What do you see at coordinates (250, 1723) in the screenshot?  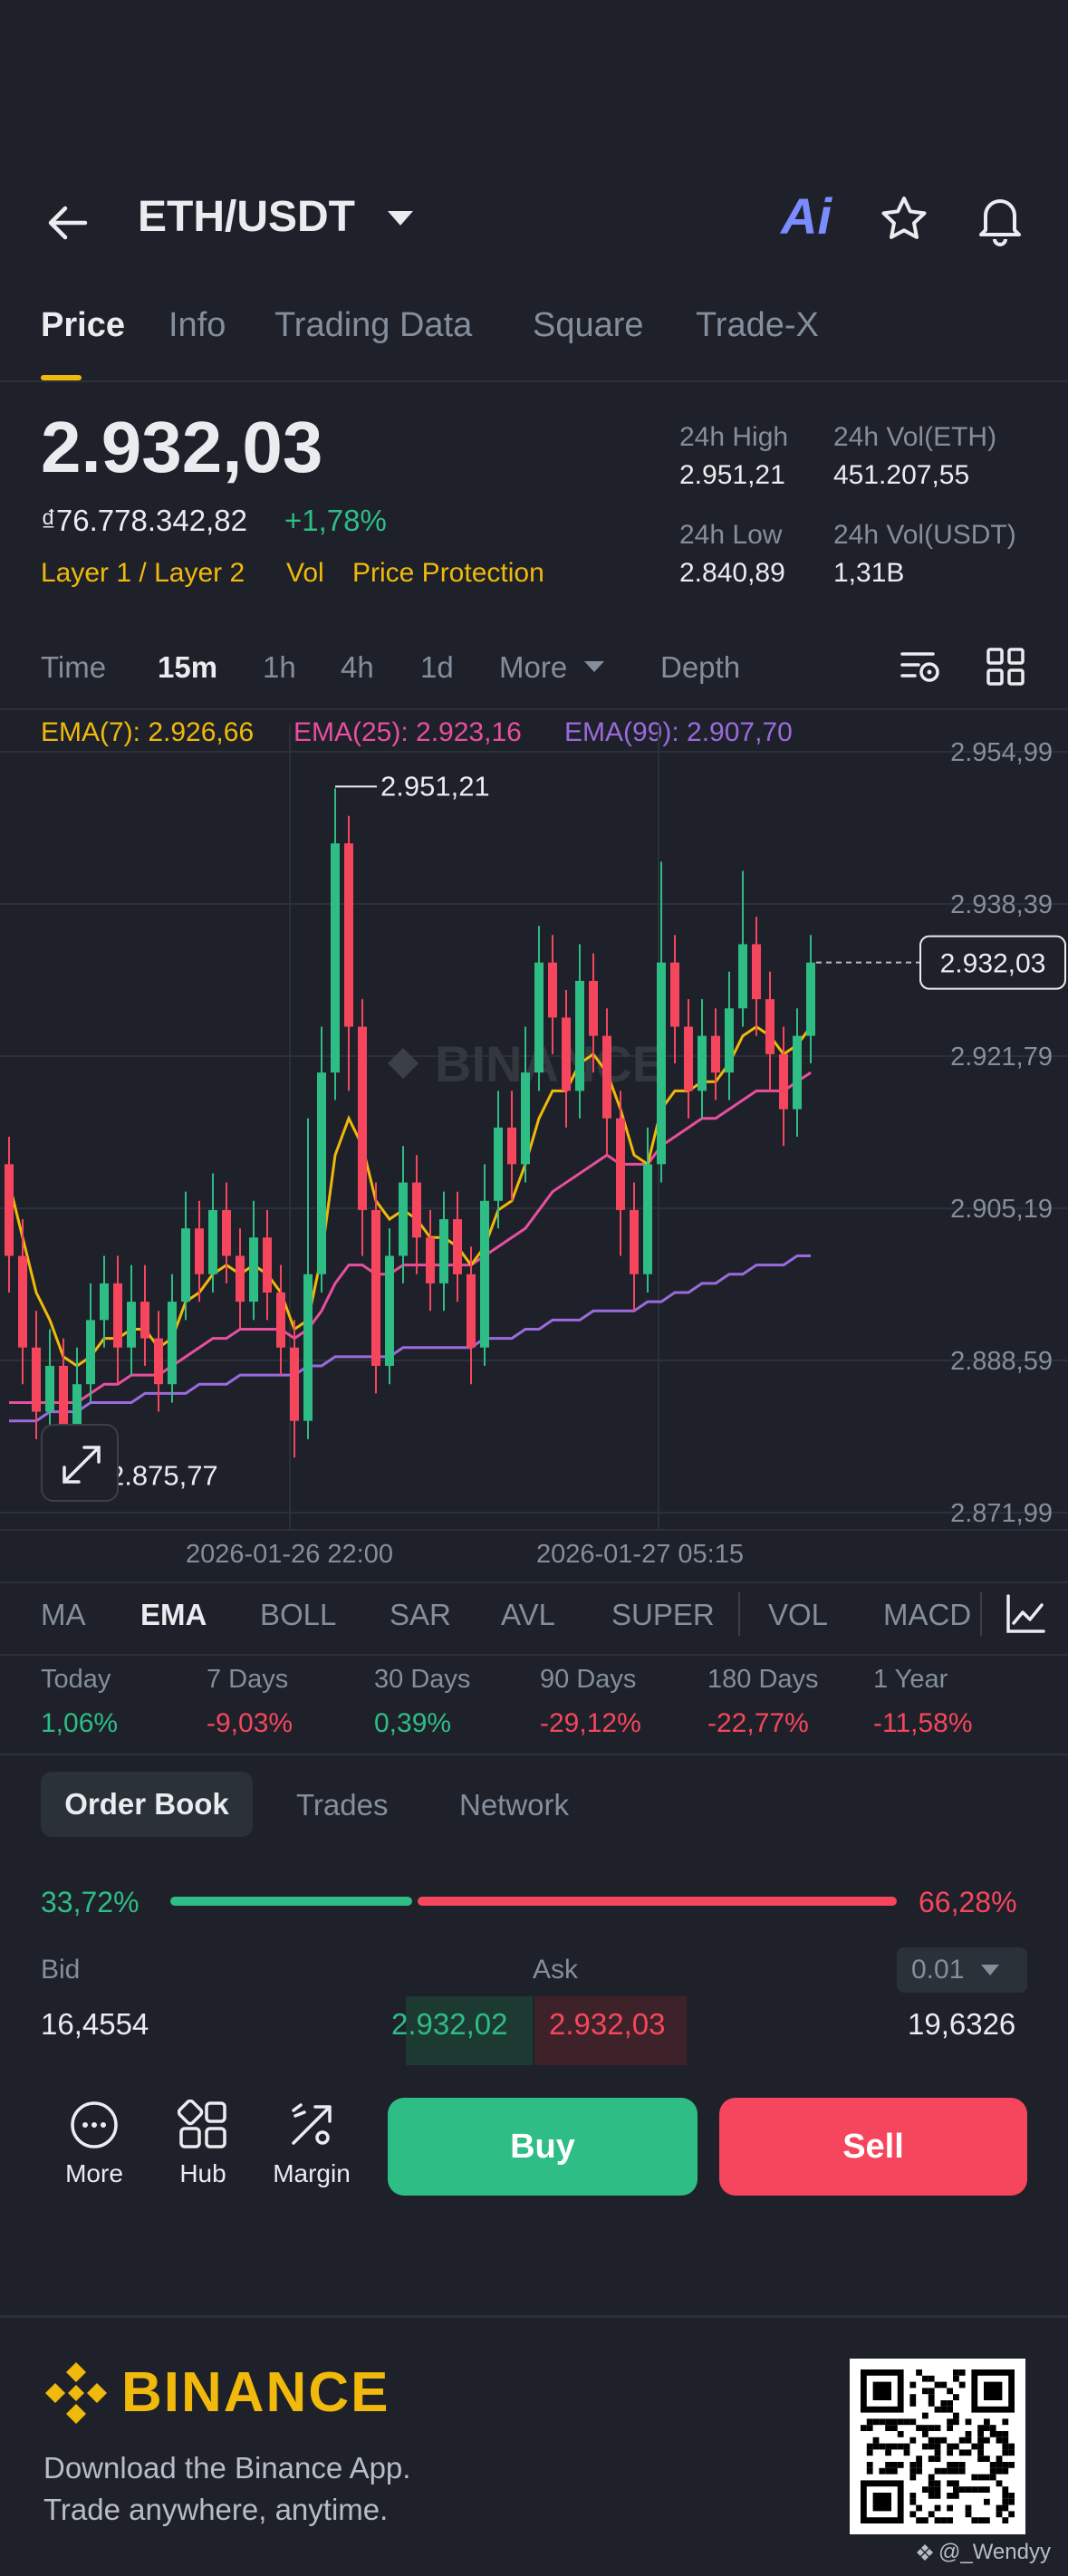 I see `perf-value: -9,03%` at bounding box center [250, 1723].